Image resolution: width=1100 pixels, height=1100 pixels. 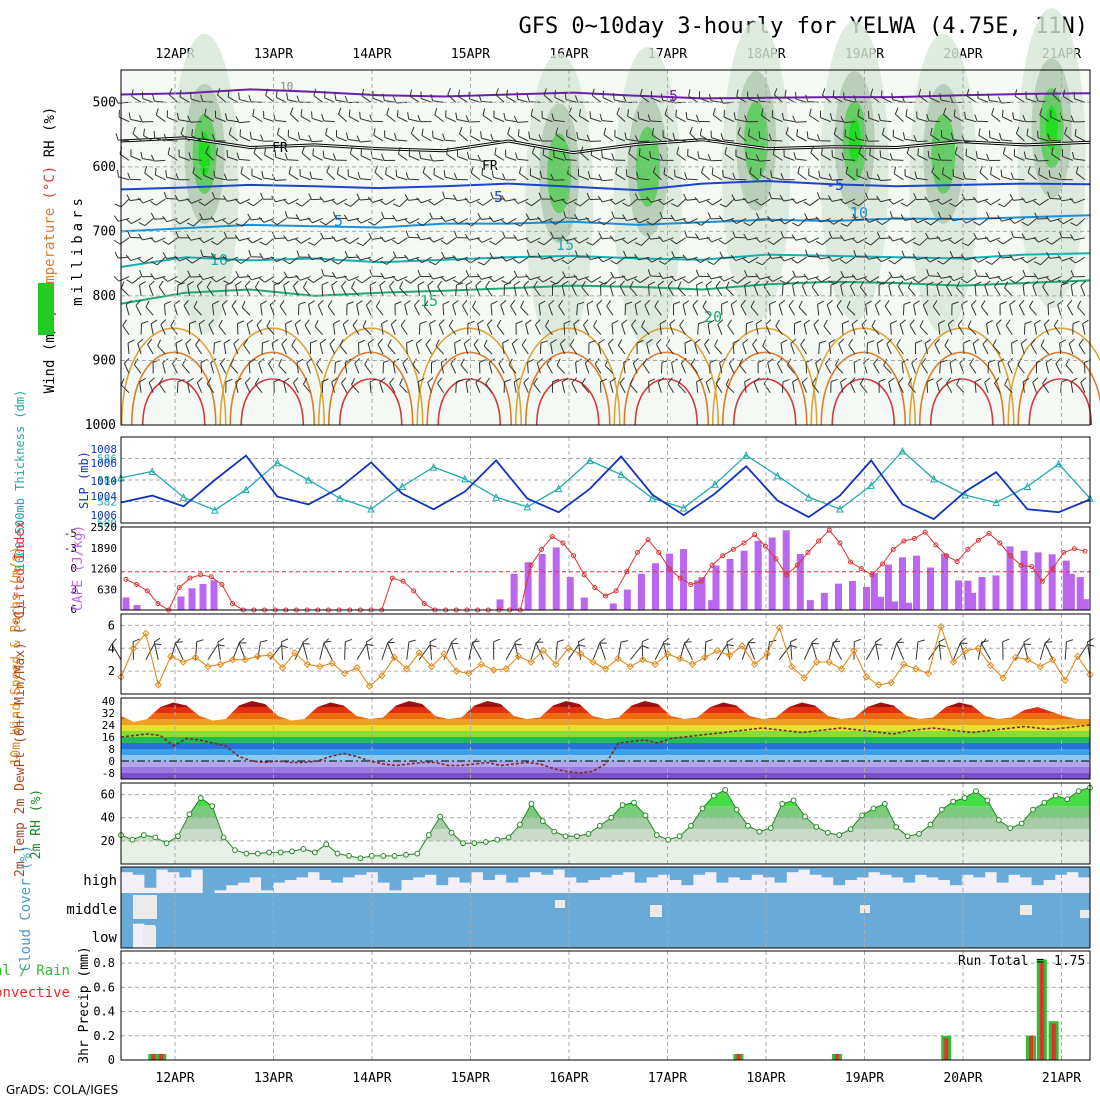 What do you see at coordinates (787, 575) in the screenshot?
I see `li-marker` at bounding box center [787, 575].